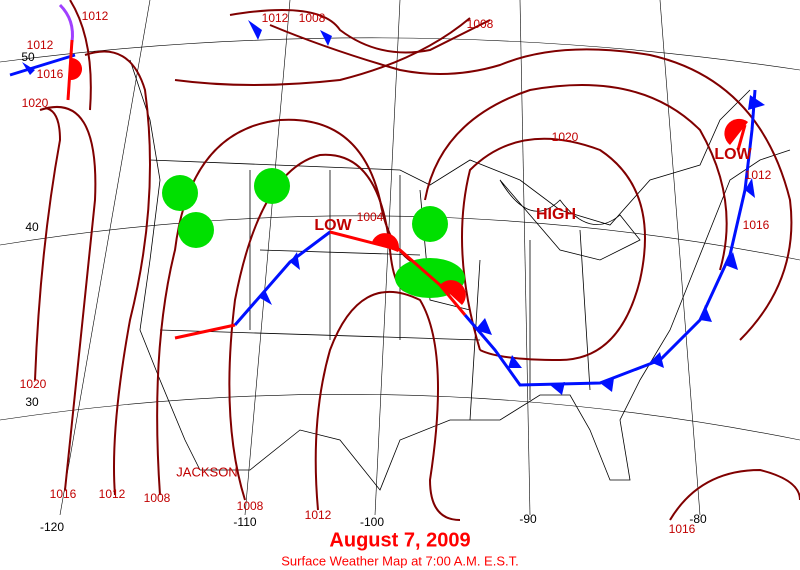 This screenshot has width=800, height=570. Describe the element at coordinates (399, 540) in the screenshot. I see `map-title: August 7, 2009` at that location.